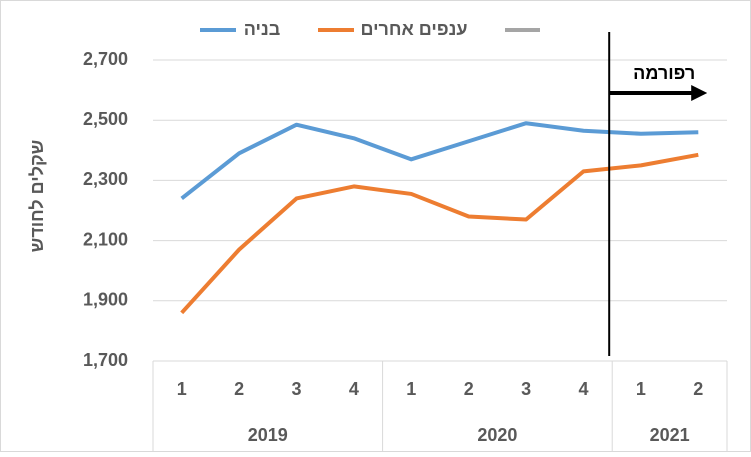  What do you see at coordinates (268, 435) in the screenshot?
I see `group-label: 2019` at bounding box center [268, 435].